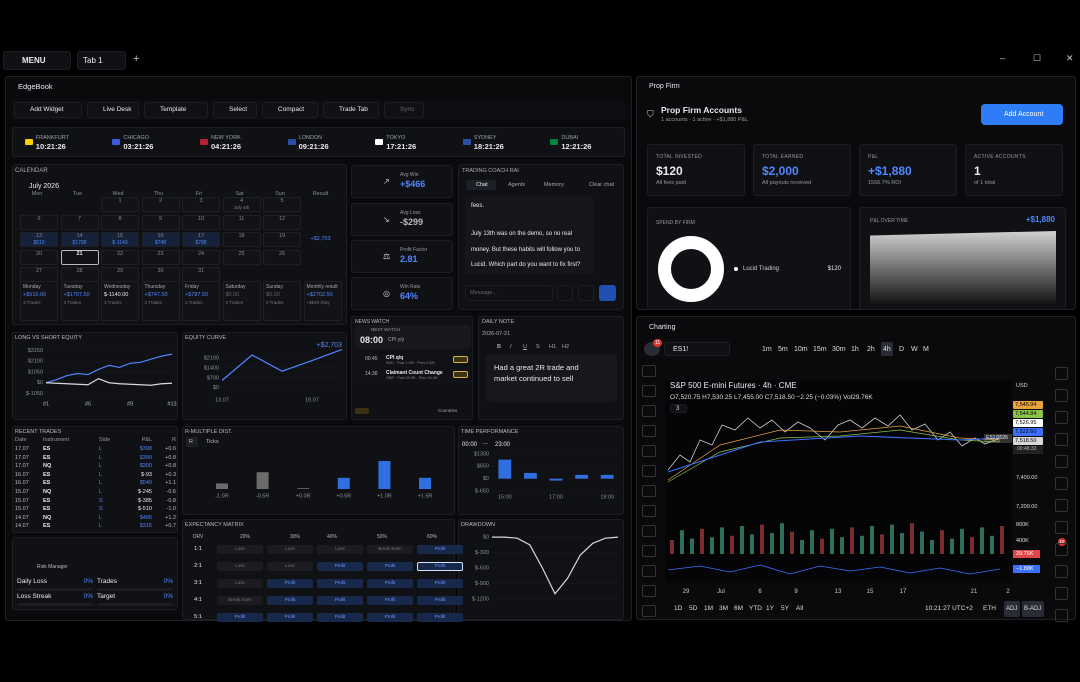 The height and width of the screenshot is (682, 1080). Describe the element at coordinates (553, 347) in the screenshot. I see `format-button: H1` at that location.